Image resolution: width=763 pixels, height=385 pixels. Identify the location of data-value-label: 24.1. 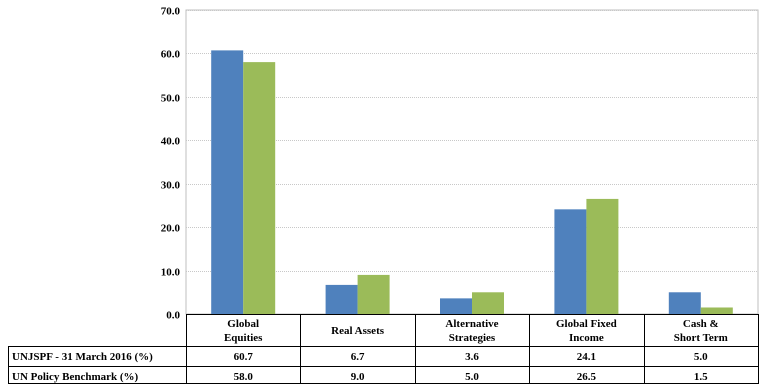
(586, 357).